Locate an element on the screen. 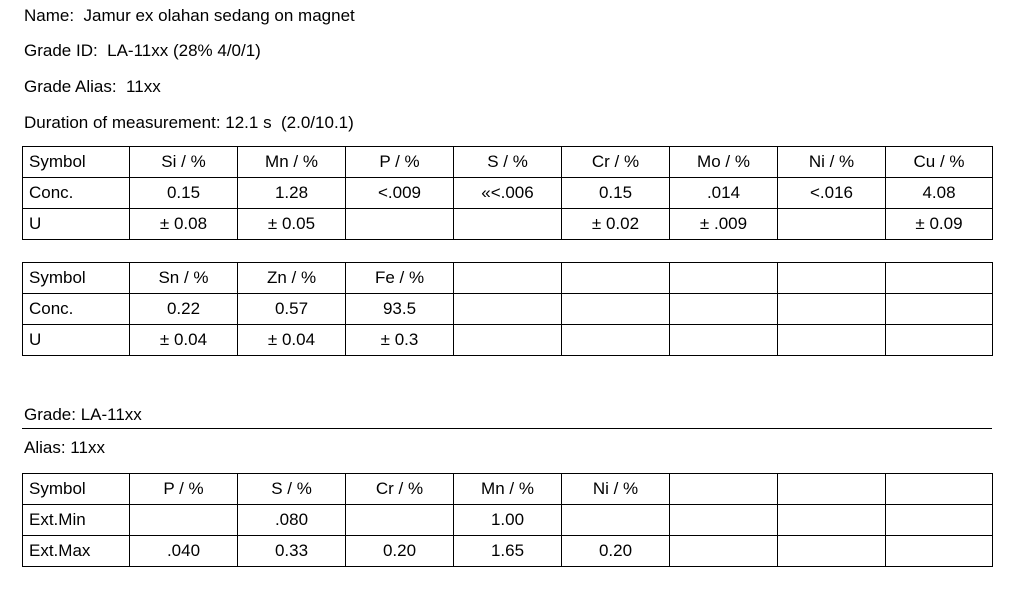 This screenshot has width=1017, height=598. section-divider is located at coordinates (507, 428).